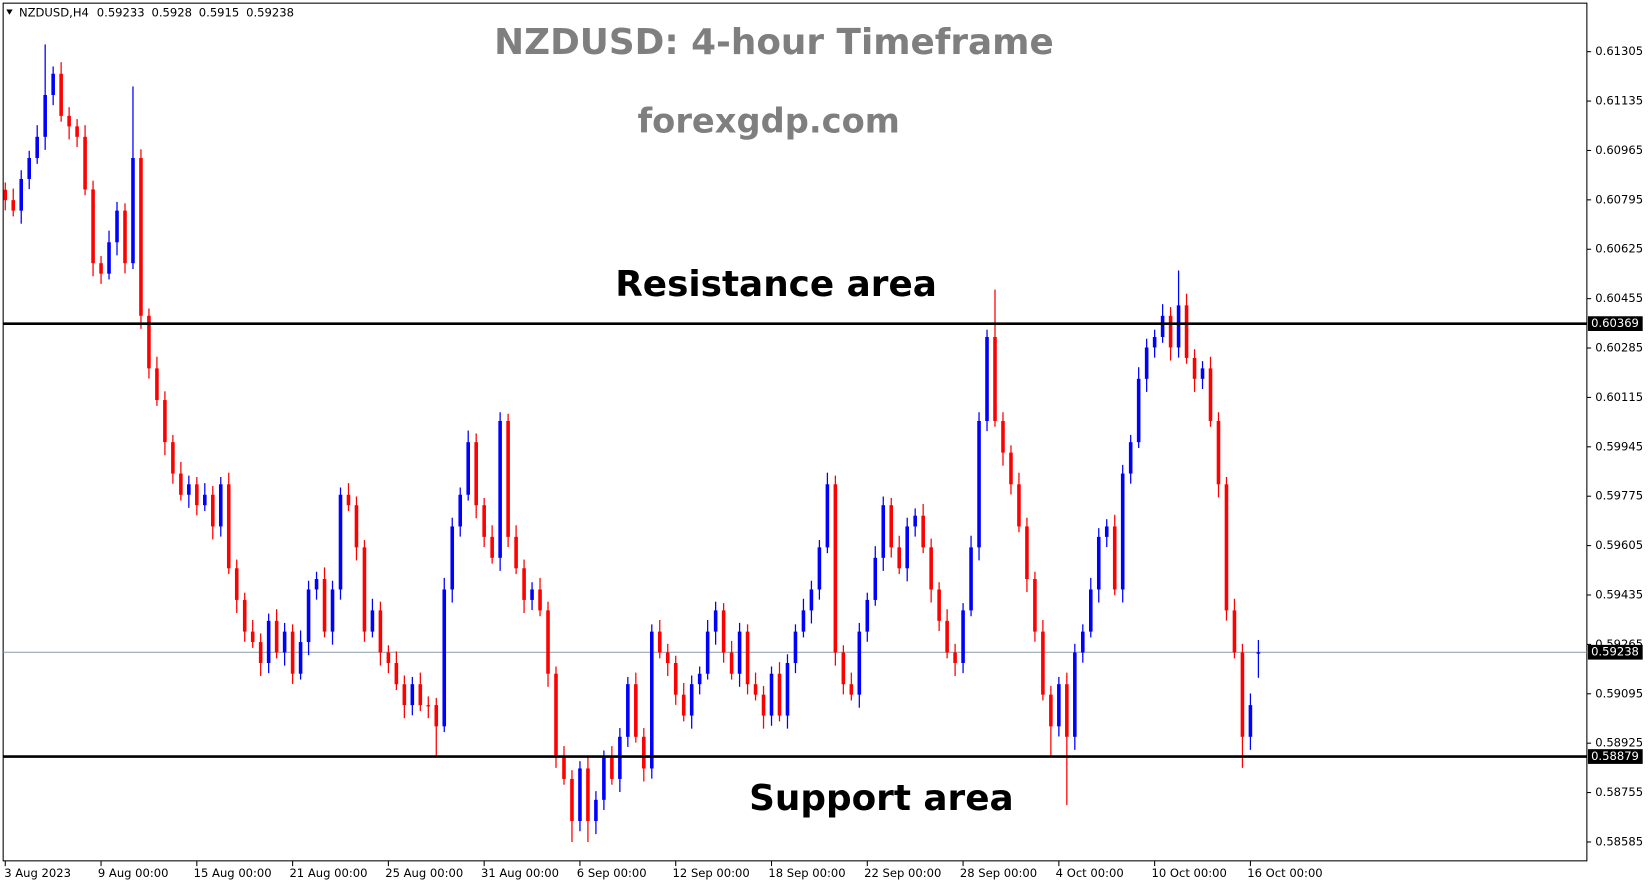  Describe the element at coordinates (612, 873) in the screenshot. I see `x-tick-label: 6 Sep 00:00` at that location.